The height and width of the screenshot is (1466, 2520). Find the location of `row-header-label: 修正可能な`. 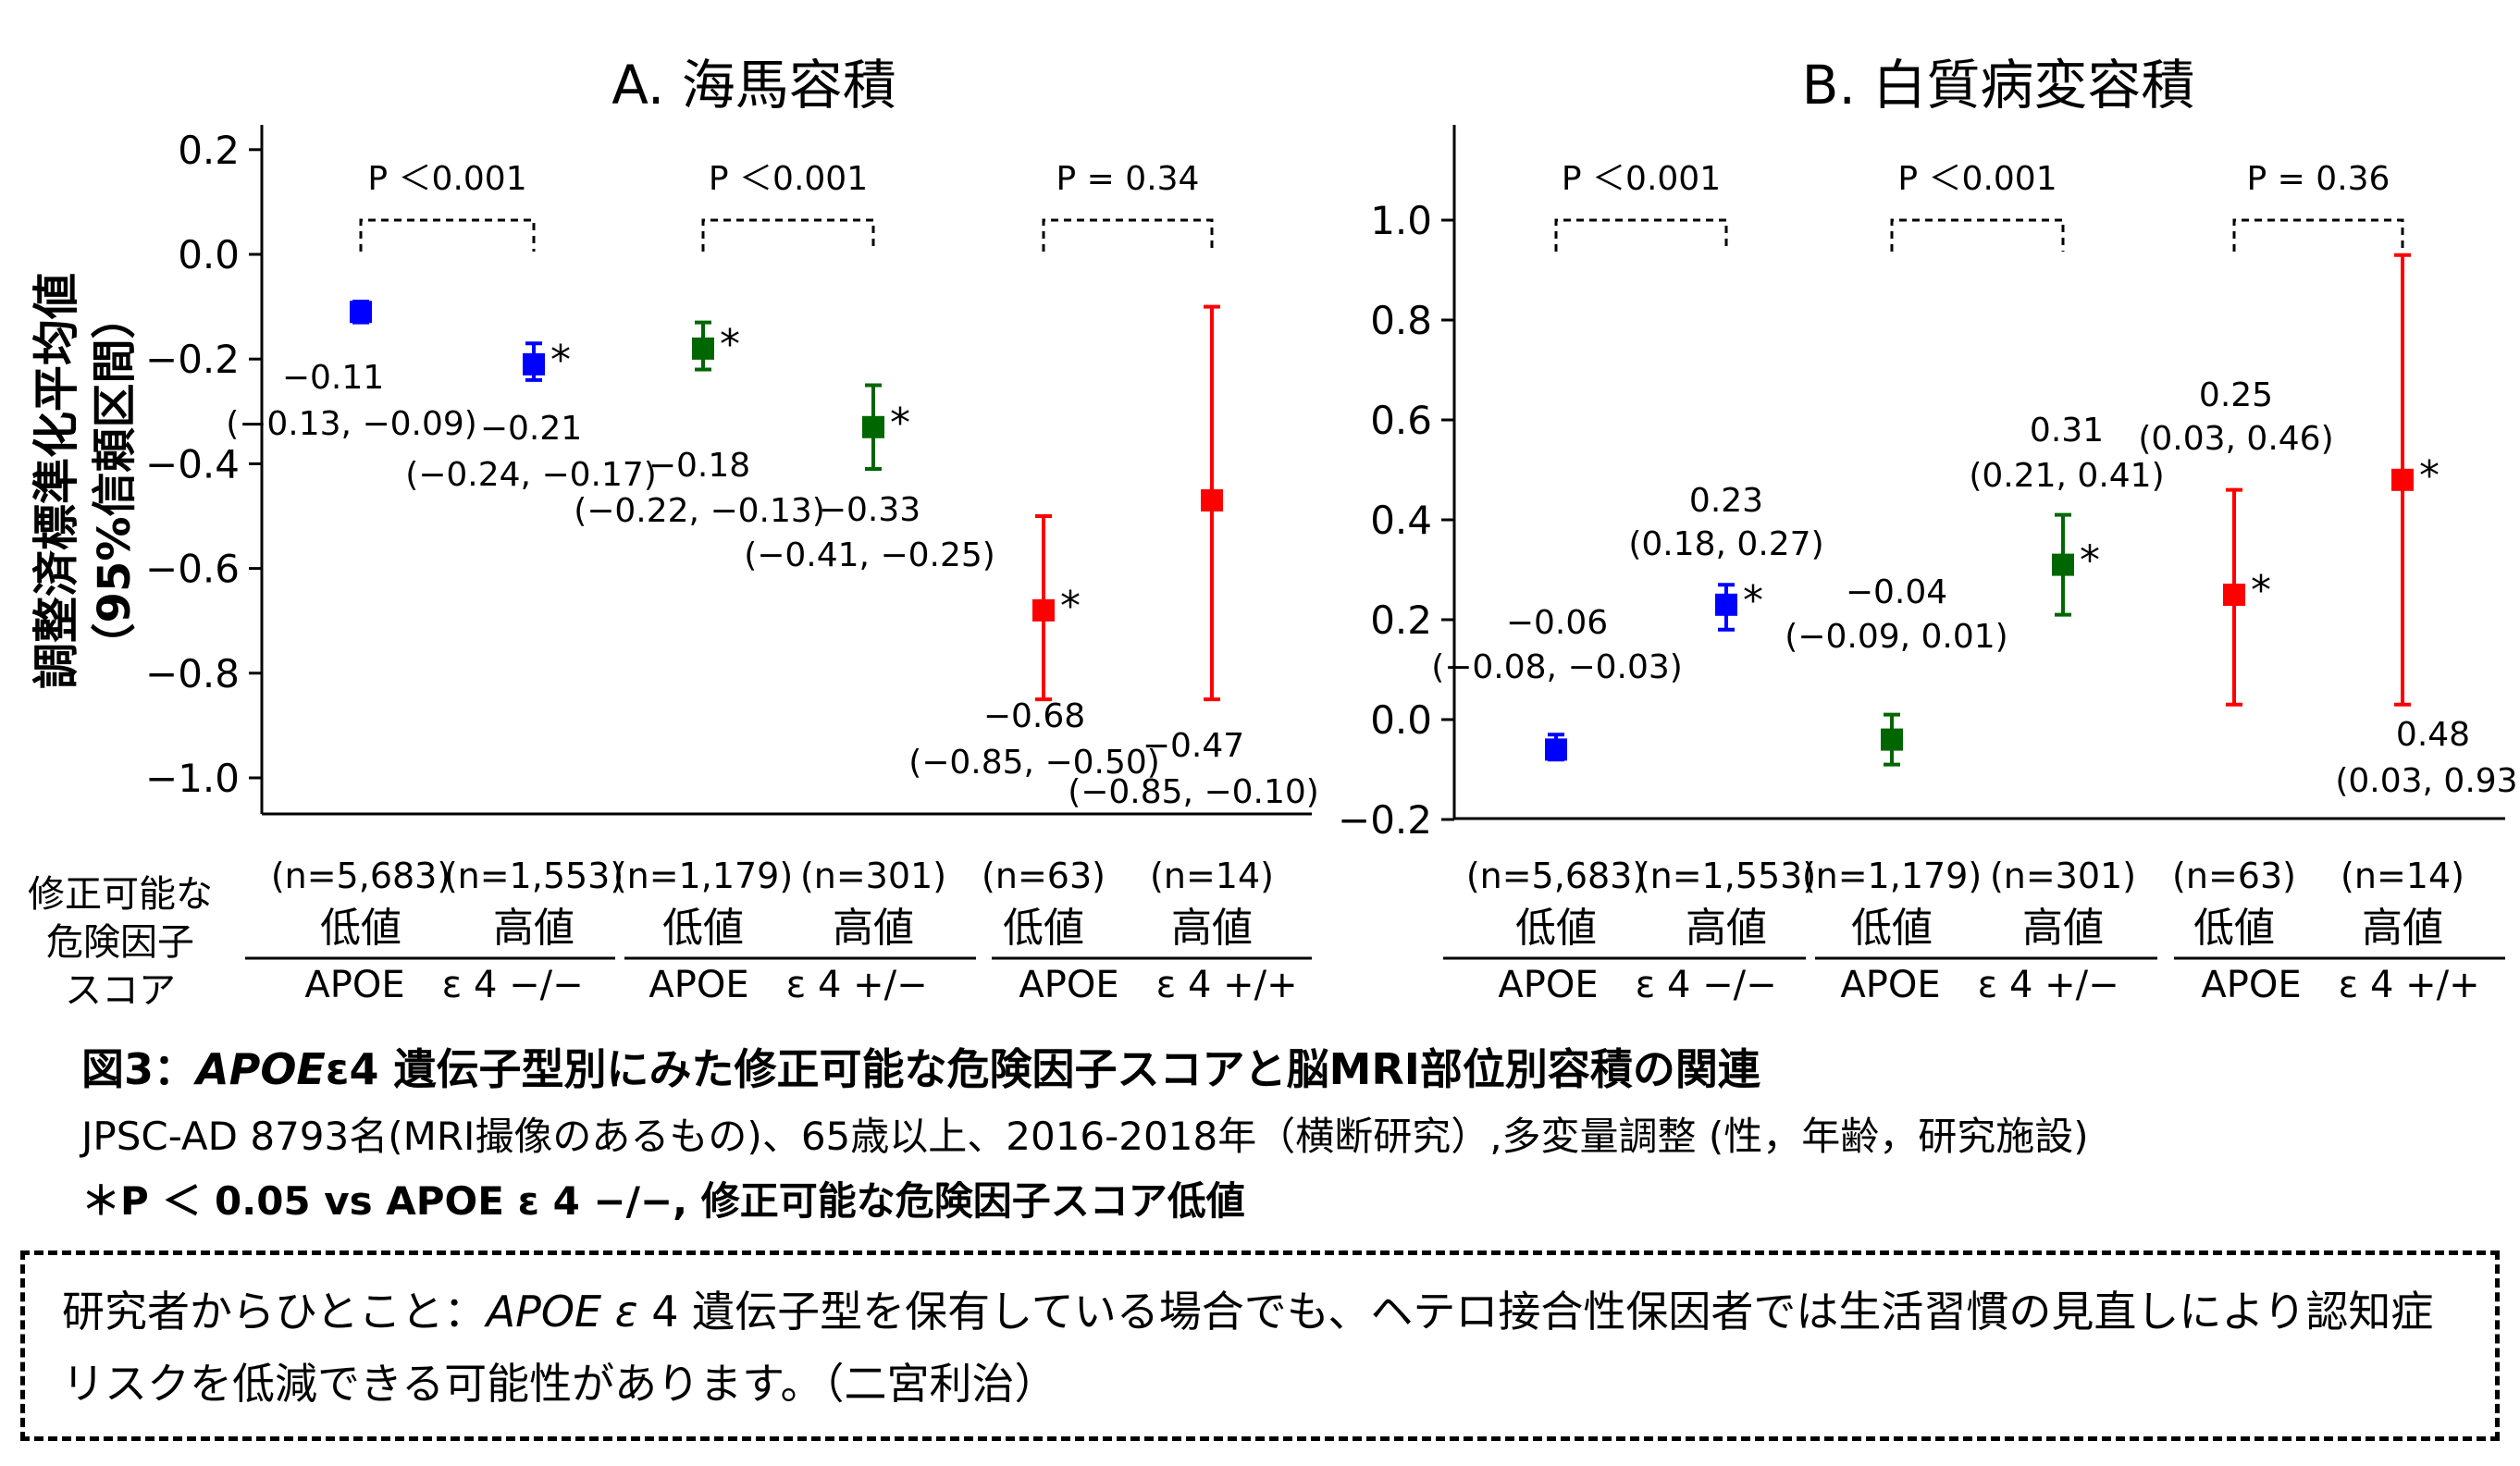

row-header-label: 修正可能な is located at coordinates (120, 894).